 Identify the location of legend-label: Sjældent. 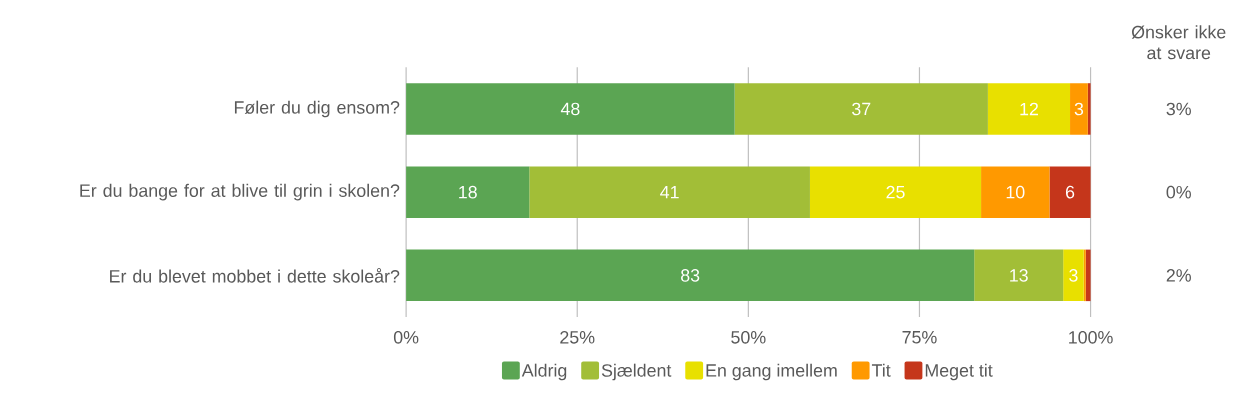
(636, 372).